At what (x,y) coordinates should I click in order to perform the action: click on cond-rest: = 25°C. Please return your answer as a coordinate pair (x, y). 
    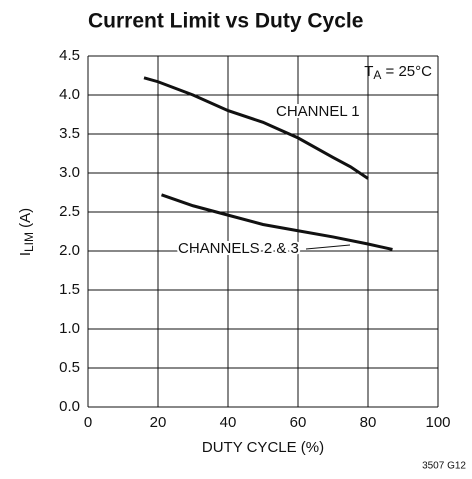
    Looking at the image, I should click on (406, 71).